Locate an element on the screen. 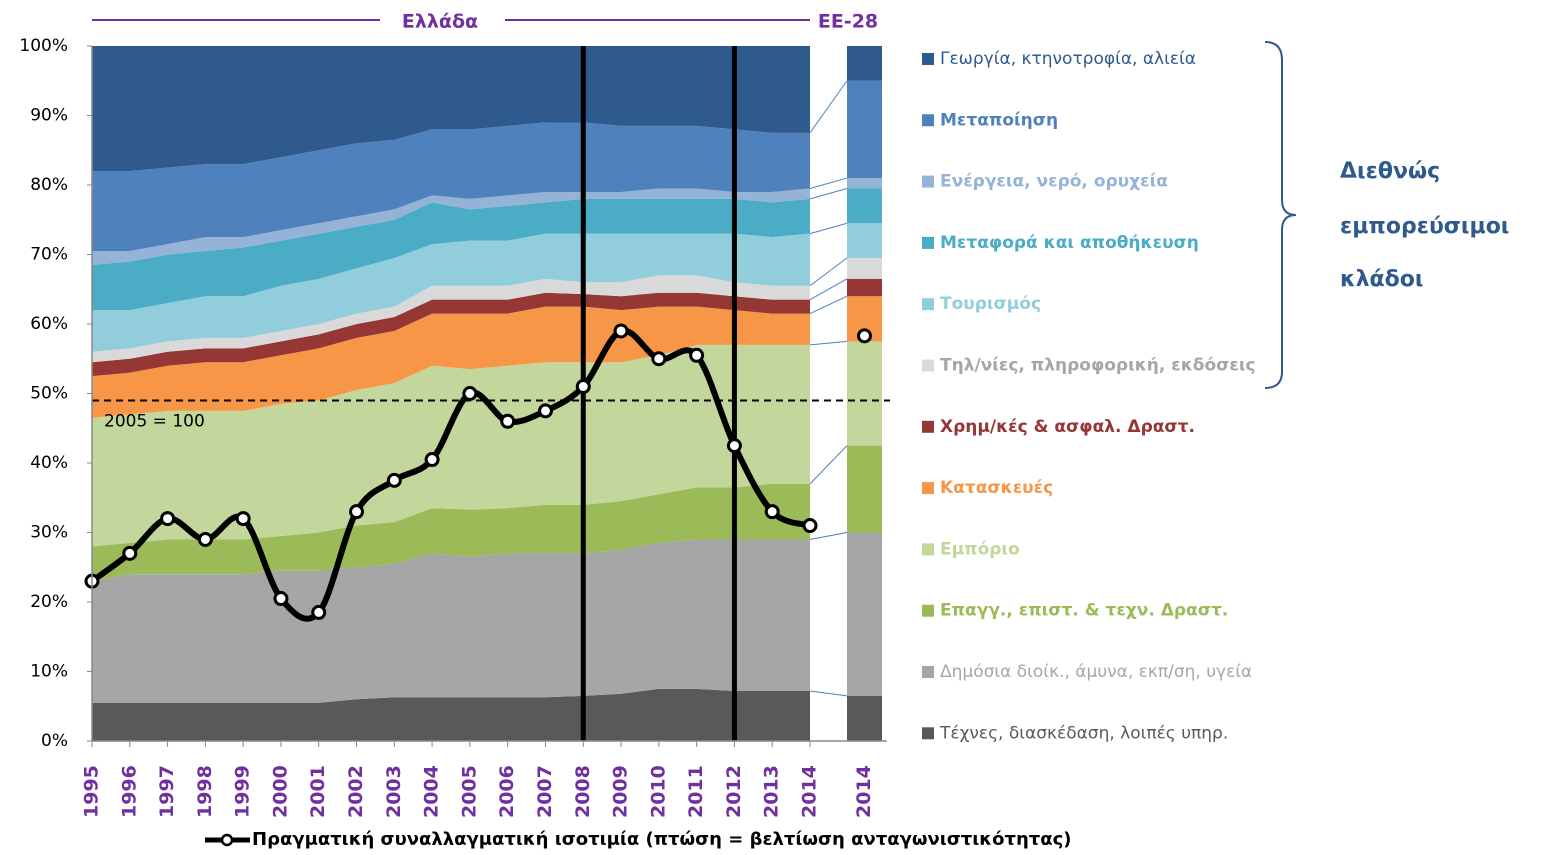 The width and height of the screenshot is (1552, 855). bracket-label: κλάδοι is located at coordinates (1381, 279).